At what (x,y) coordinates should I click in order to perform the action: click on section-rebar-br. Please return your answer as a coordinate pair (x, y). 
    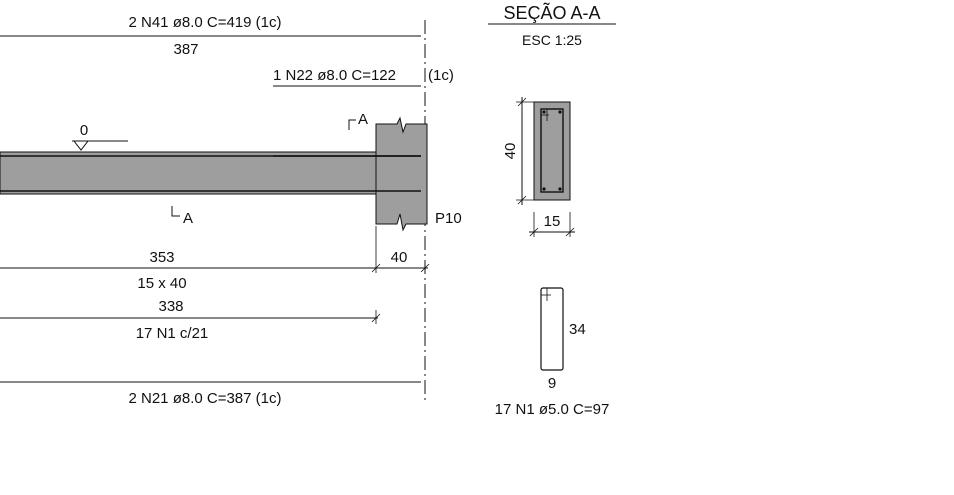
    Looking at the image, I should click on (560, 189).